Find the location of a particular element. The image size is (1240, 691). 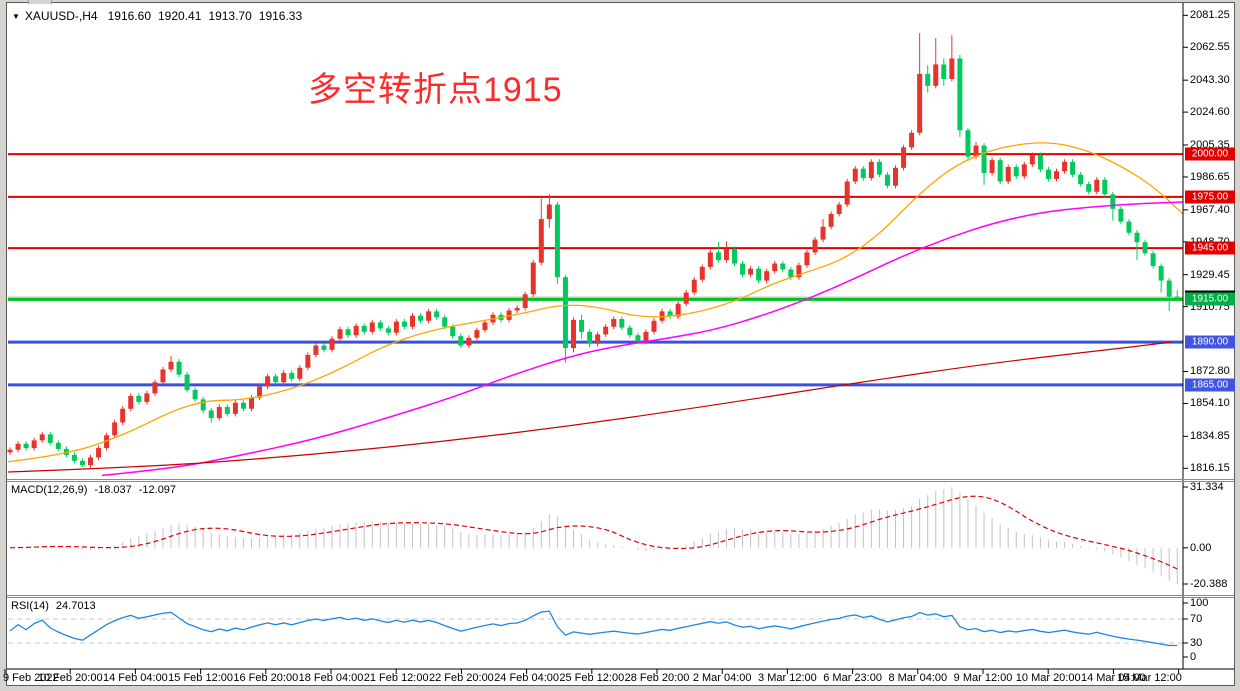

time-axis-label: 28 Feb 20:00 is located at coordinates (657, 678).